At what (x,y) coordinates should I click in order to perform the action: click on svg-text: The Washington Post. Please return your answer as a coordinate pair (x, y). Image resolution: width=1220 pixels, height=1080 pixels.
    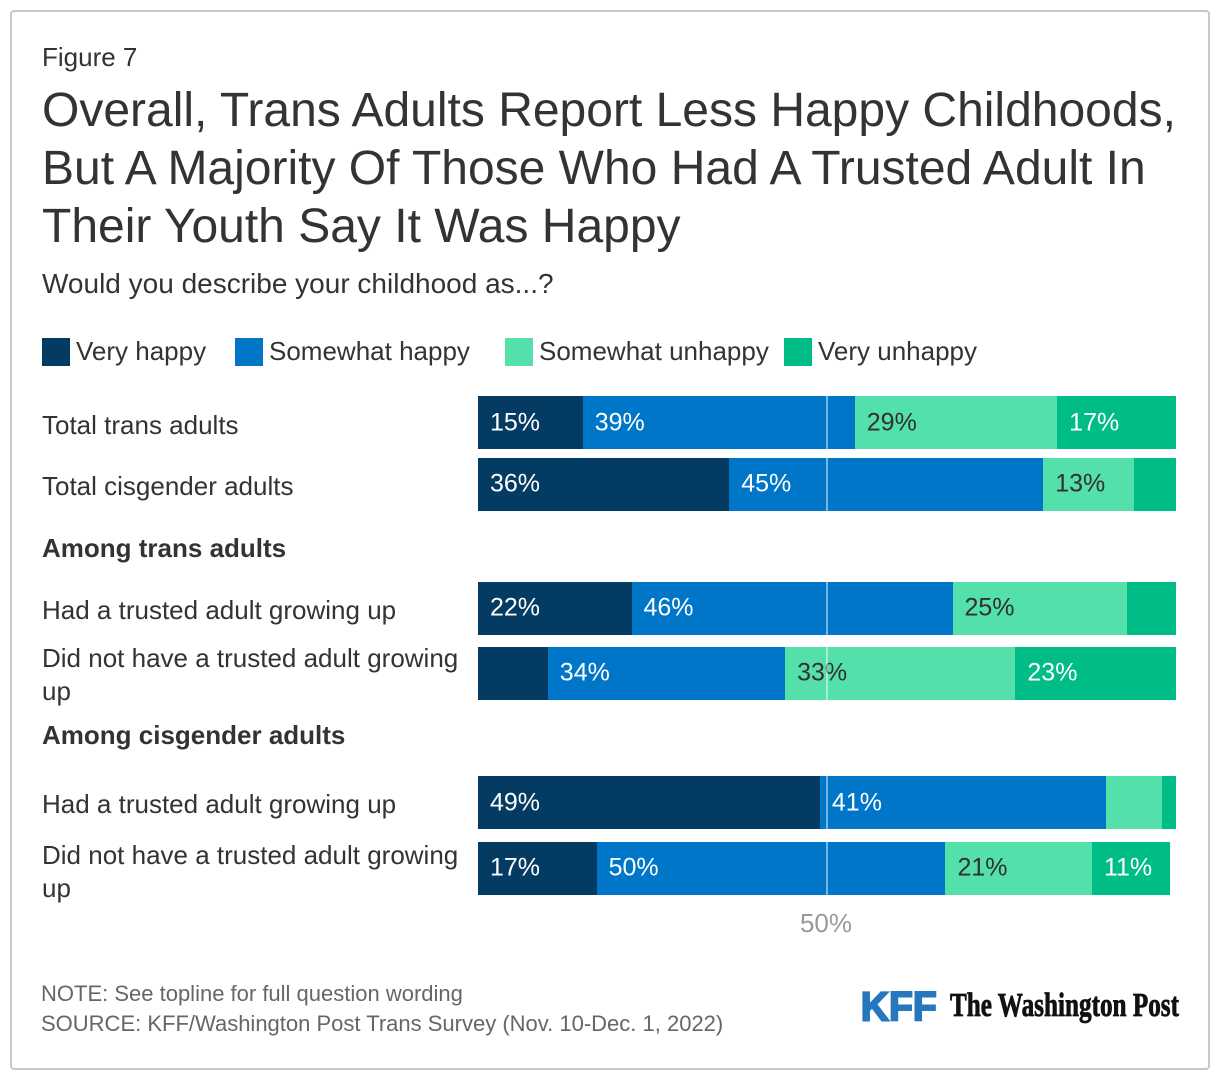
    Looking at the image, I should click on (1064, 1005).